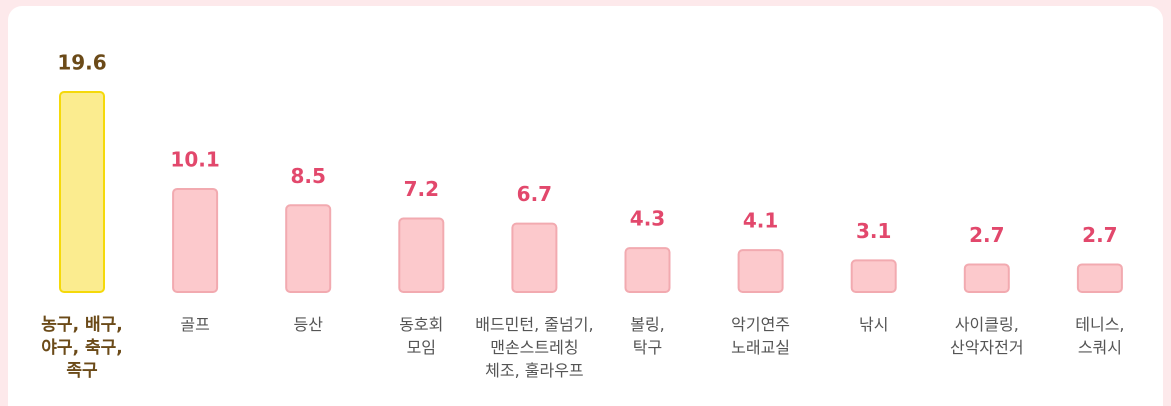 The image size is (1171, 406). I want to click on category-line: 동호회, so click(421, 324).